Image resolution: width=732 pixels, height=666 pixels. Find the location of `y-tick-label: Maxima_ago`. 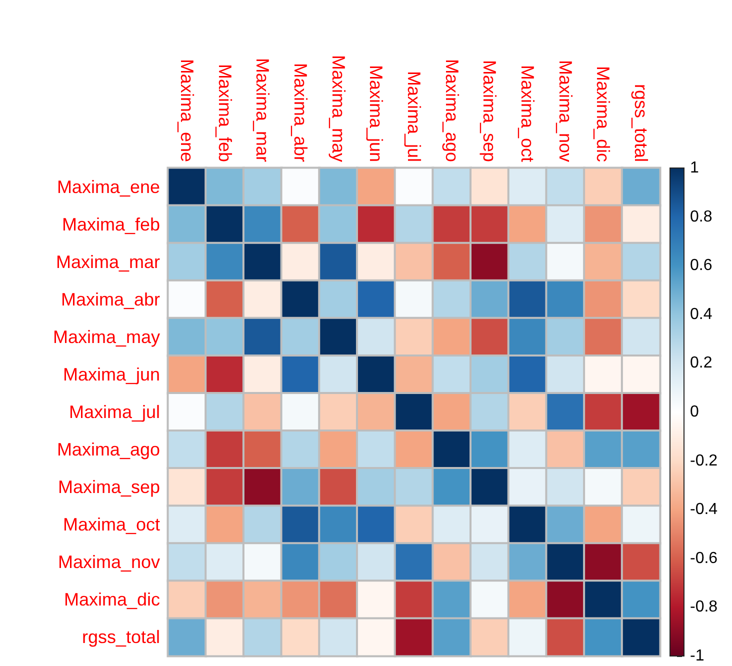

y-tick-label: Maxima_ago is located at coordinates (108, 450).